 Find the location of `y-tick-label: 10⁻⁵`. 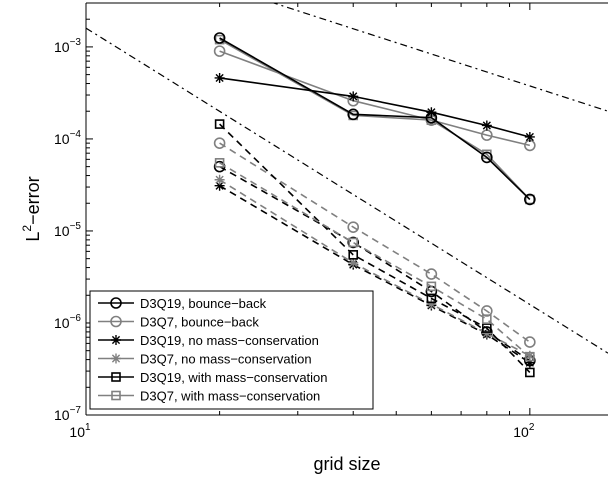

y-tick-label: 10⁻⁵ is located at coordinates (67, 230).